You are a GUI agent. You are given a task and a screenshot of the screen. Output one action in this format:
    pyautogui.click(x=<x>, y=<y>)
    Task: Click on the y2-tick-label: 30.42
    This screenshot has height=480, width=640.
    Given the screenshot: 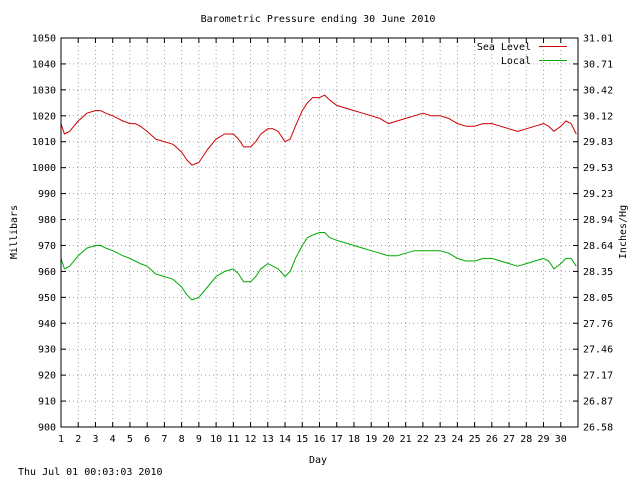 What is the action you would take?
    pyautogui.click(x=598, y=90)
    